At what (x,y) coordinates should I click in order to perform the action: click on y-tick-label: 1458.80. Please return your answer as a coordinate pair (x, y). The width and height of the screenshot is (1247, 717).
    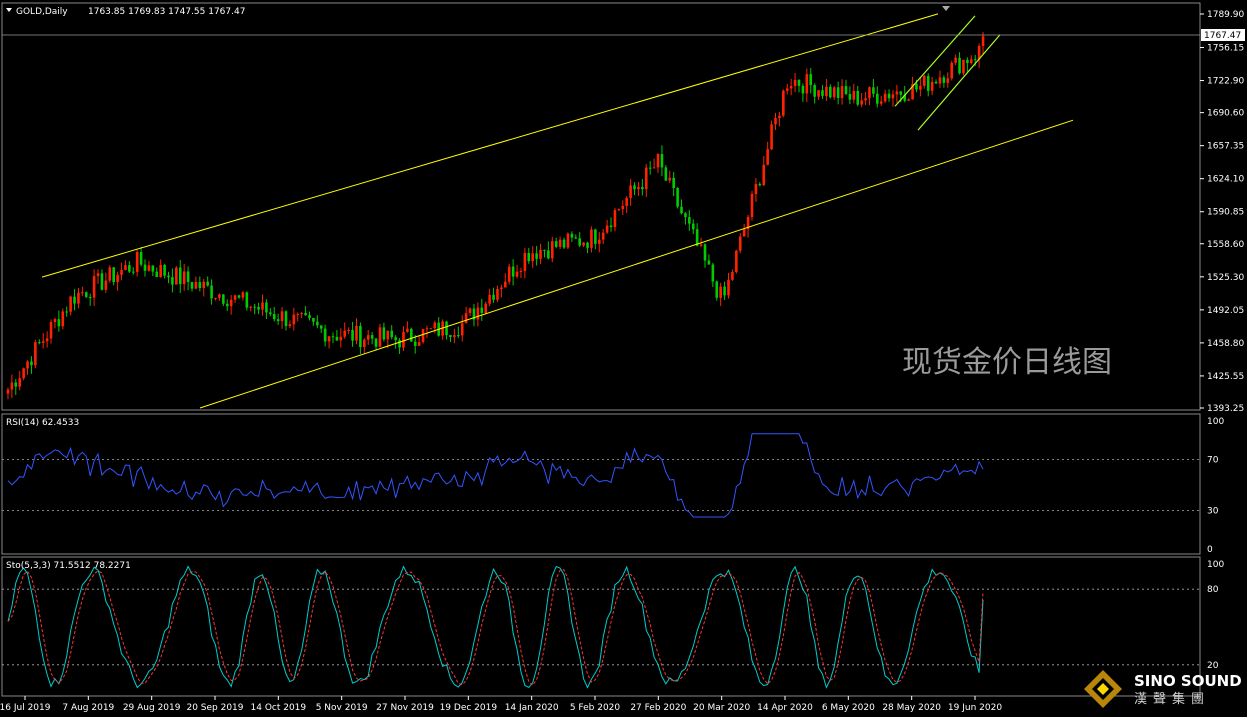
    Looking at the image, I should click on (1225, 344).